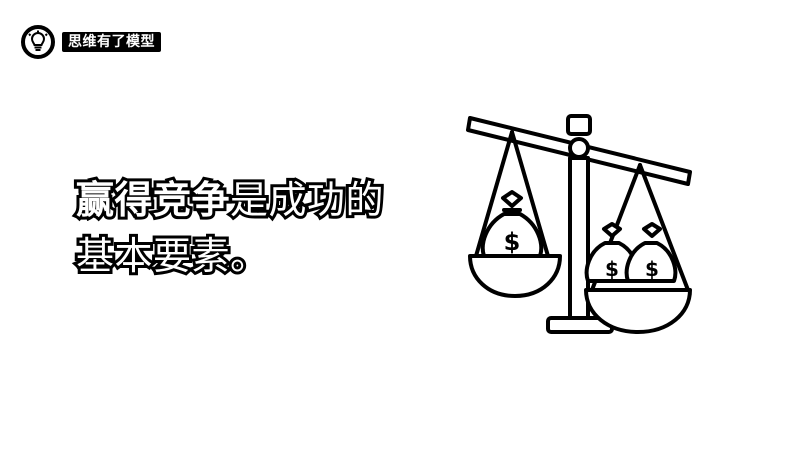  Describe the element at coordinates (579, 224) in the screenshot. I see `balance-scale-money-bags-icon: $ $ $` at that location.